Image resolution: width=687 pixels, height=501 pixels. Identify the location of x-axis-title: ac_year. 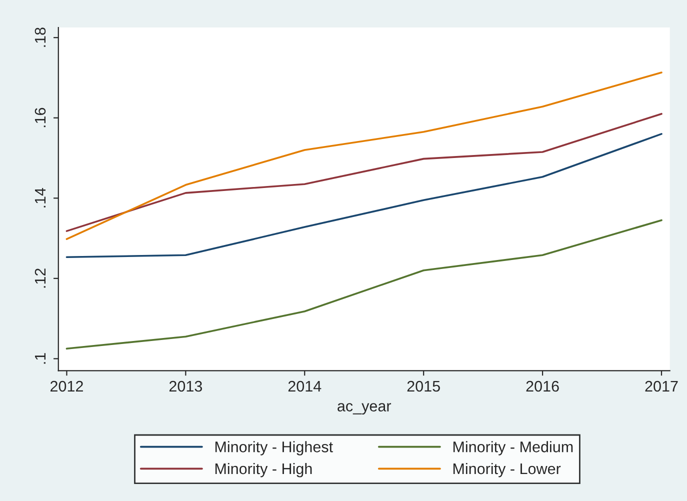
(365, 408).